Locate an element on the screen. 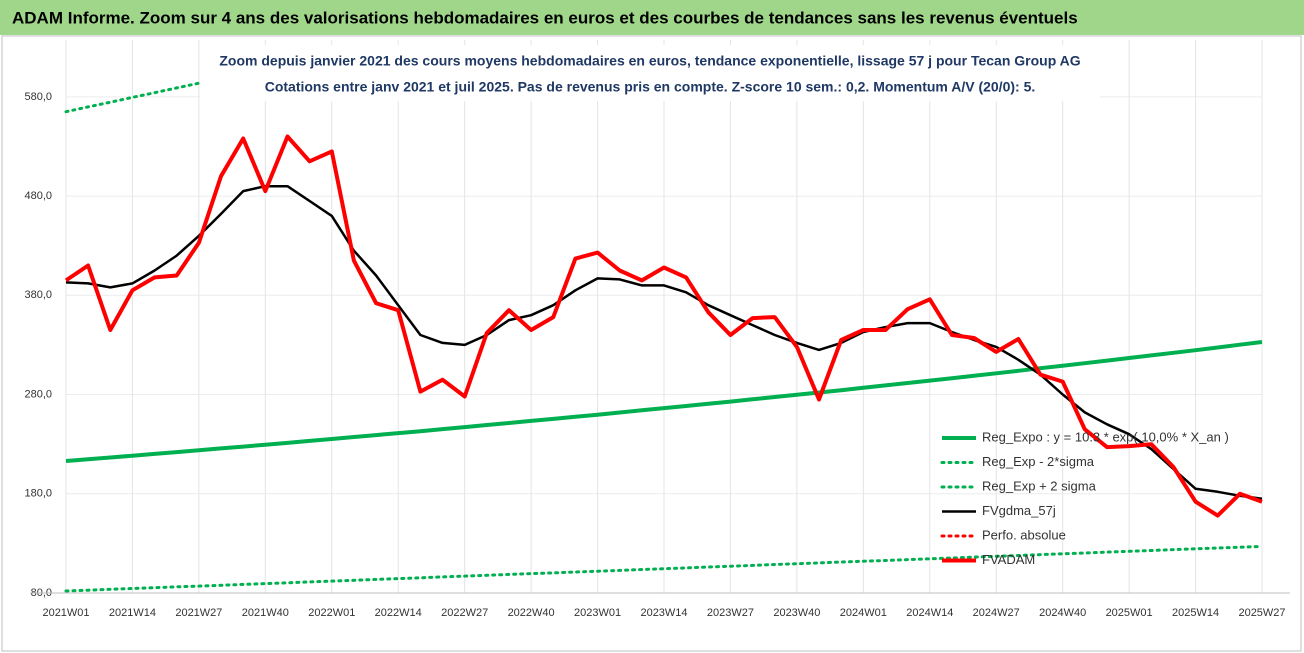 This screenshot has width=1304, height=653. x-tick-label: 2023W01 is located at coordinates (597, 613).